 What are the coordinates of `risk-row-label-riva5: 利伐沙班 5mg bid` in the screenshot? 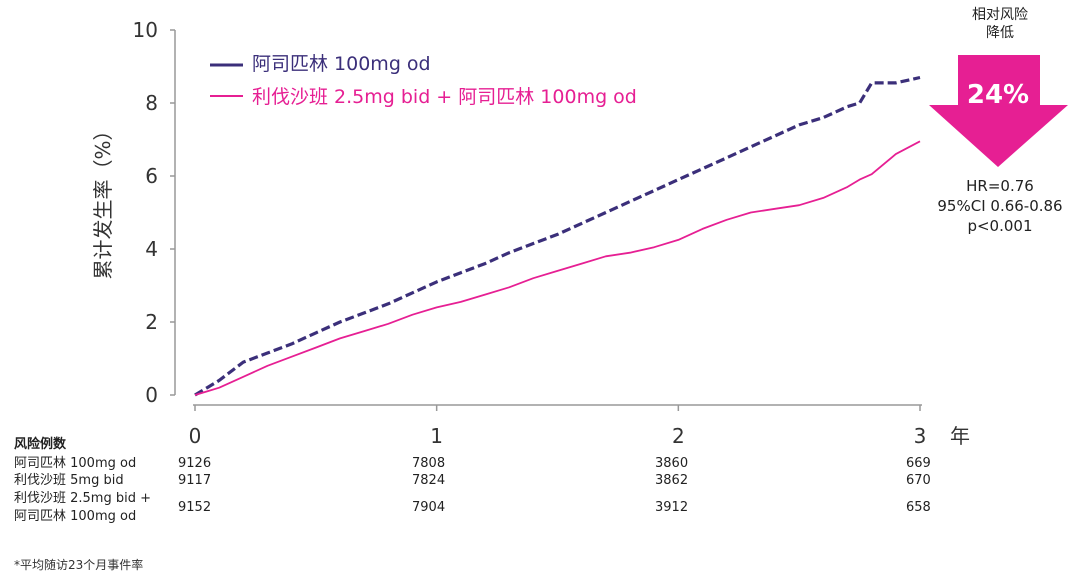 It's located at (69, 480).